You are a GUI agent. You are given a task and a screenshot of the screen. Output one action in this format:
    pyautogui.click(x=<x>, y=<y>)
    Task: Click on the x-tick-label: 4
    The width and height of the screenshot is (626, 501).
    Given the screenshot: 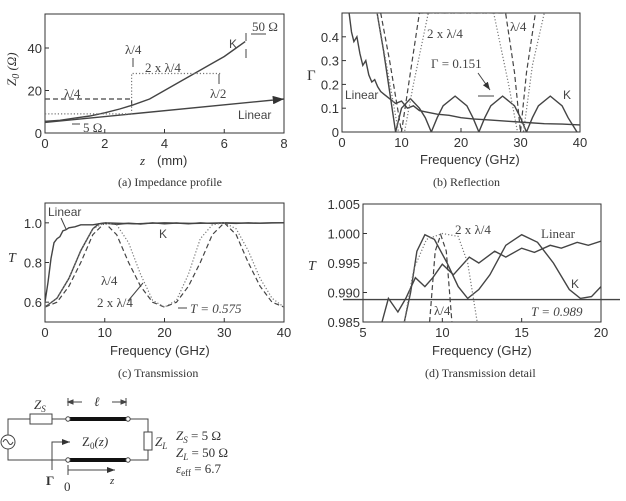 What is the action you would take?
    pyautogui.click(x=164, y=143)
    